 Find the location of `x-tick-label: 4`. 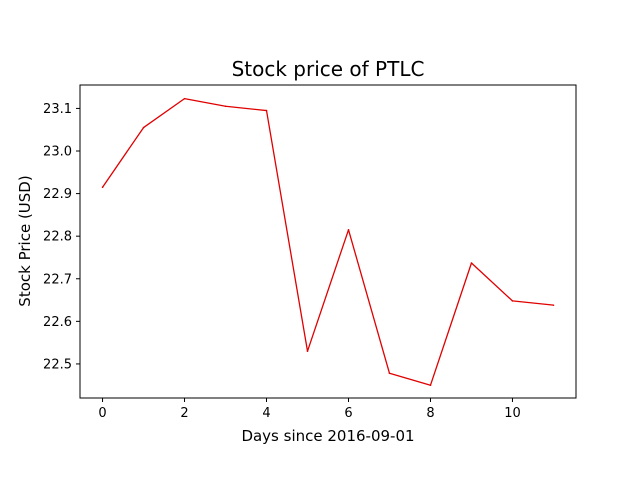

x-tick-label: 4 is located at coordinates (266, 413).